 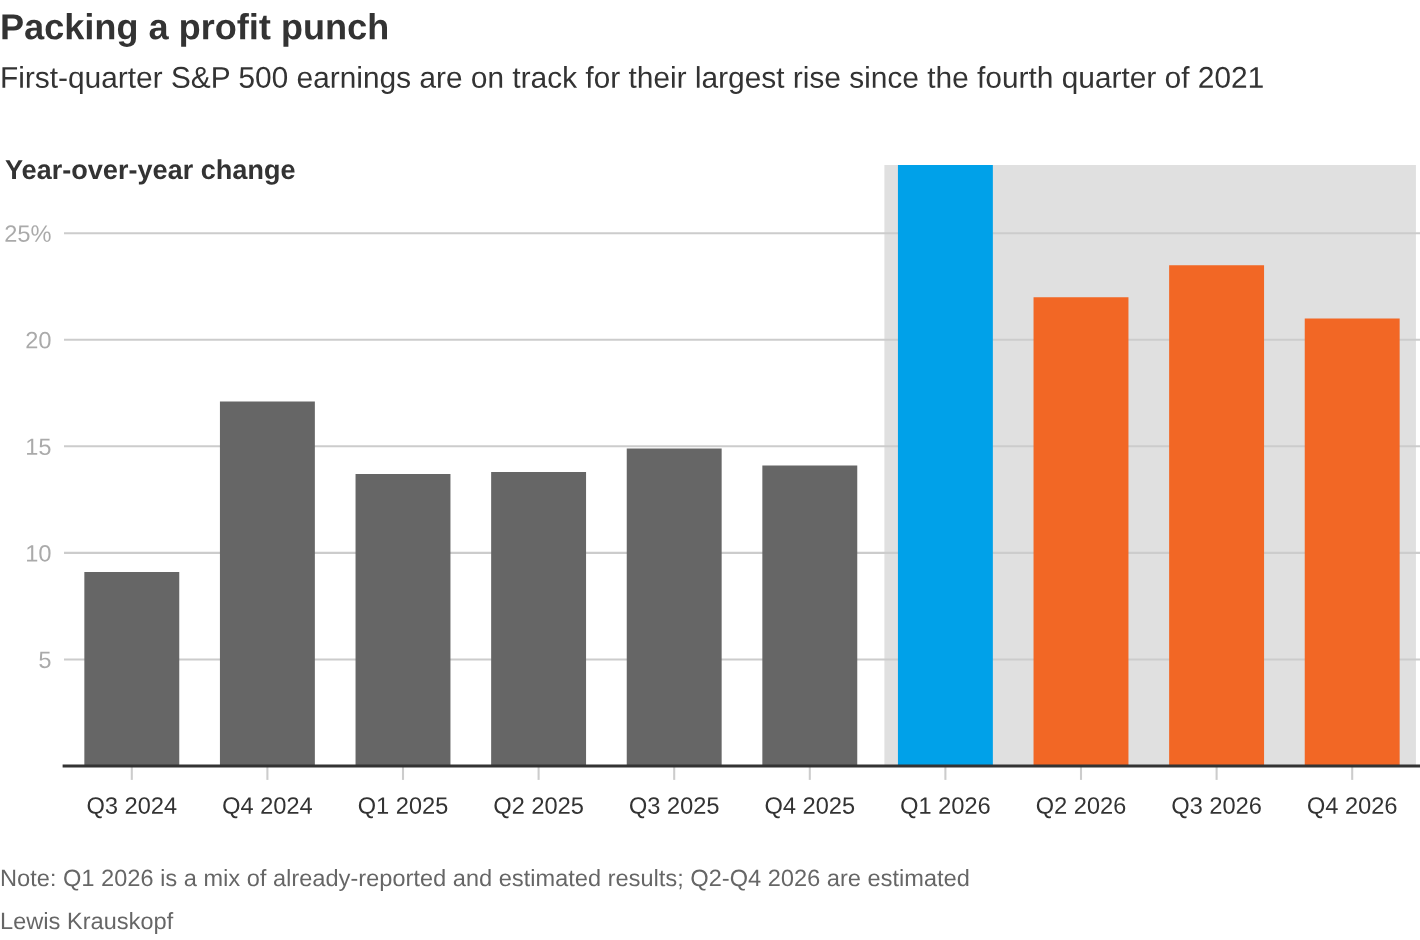 I want to click on y-tick-label: 10, so click(x=39, y=553).